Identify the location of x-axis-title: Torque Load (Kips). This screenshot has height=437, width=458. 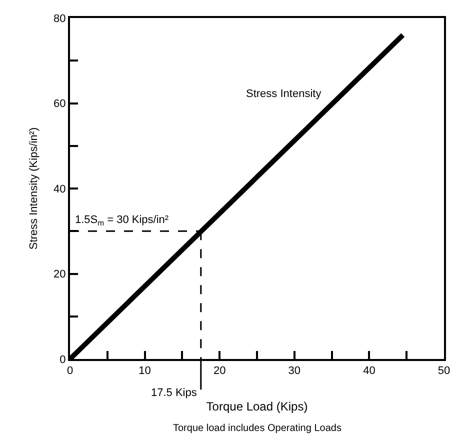
(257, 407).